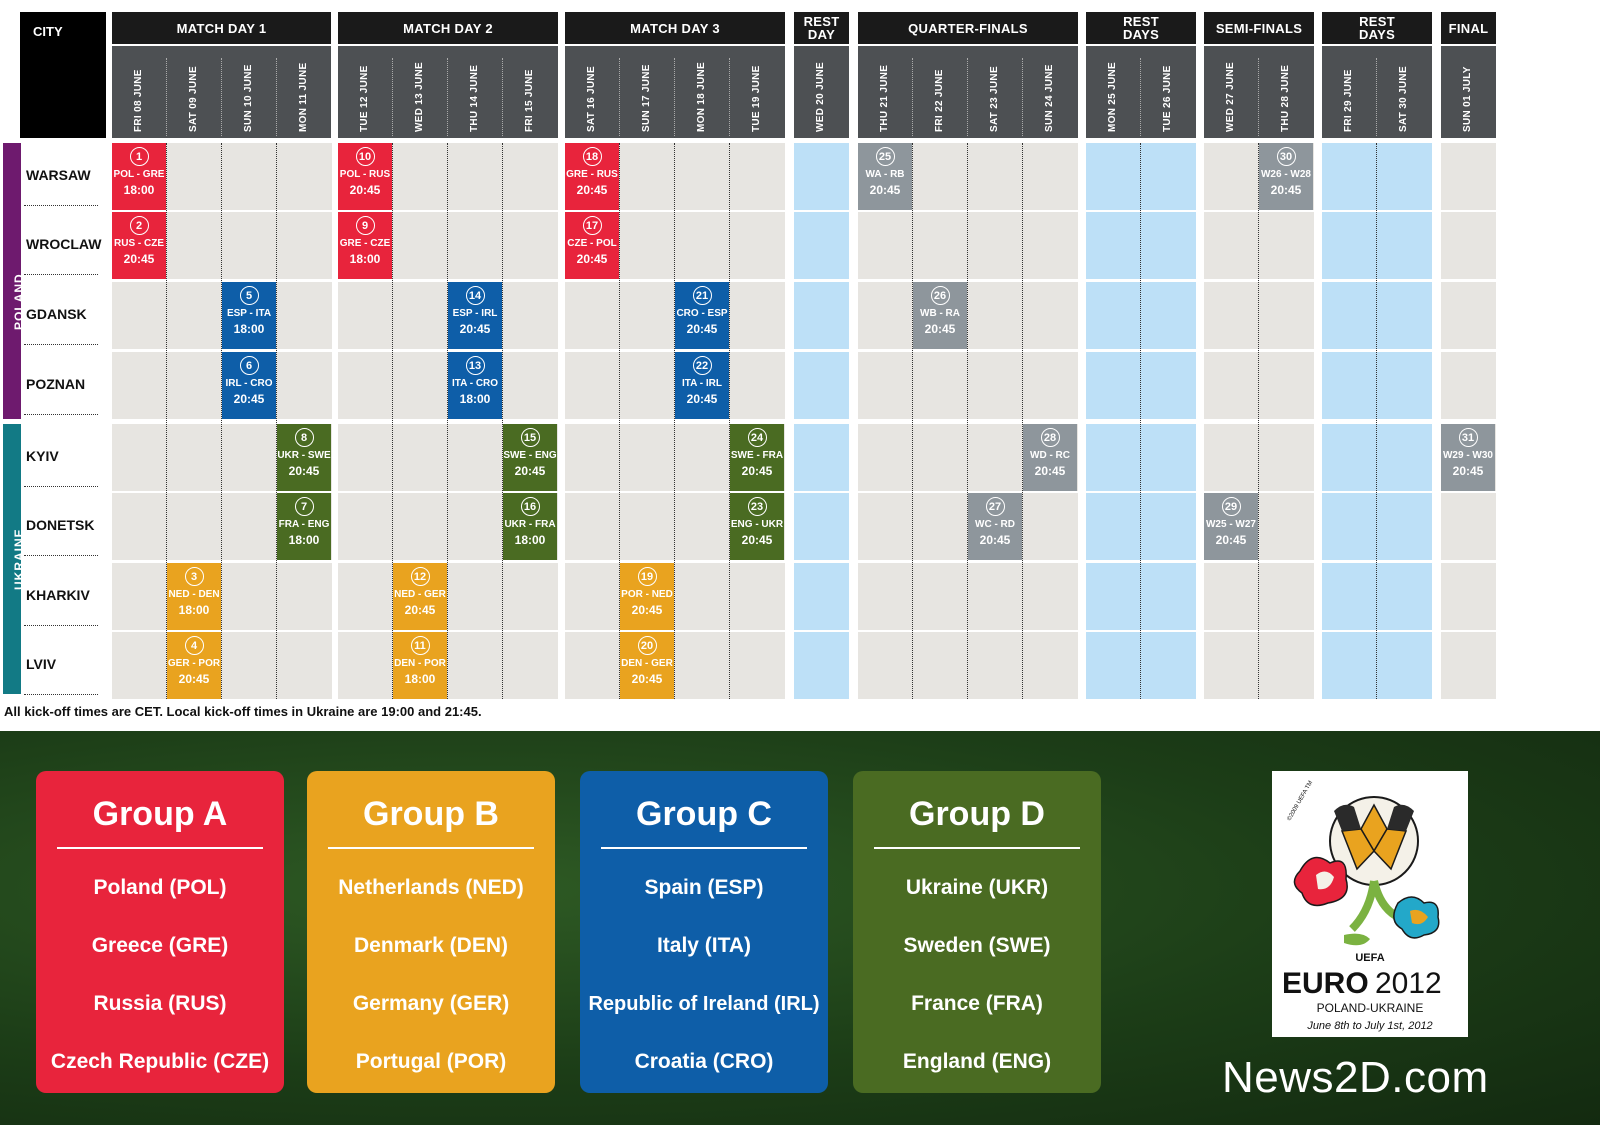 The width and height of the screenshot is (1600, 1125). I want to click on match-cell: 20 DEN - GER 20:45, so click(647, 665).